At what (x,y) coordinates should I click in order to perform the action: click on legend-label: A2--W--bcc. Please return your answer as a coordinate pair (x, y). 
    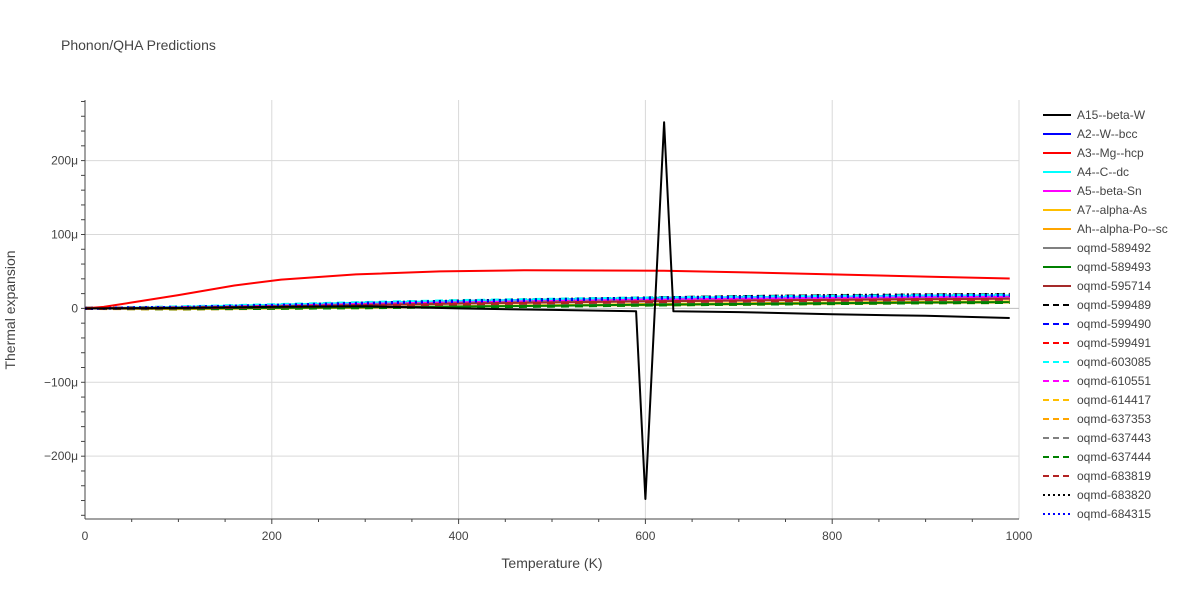
    Looking at the image, I should click on (1107, 134).